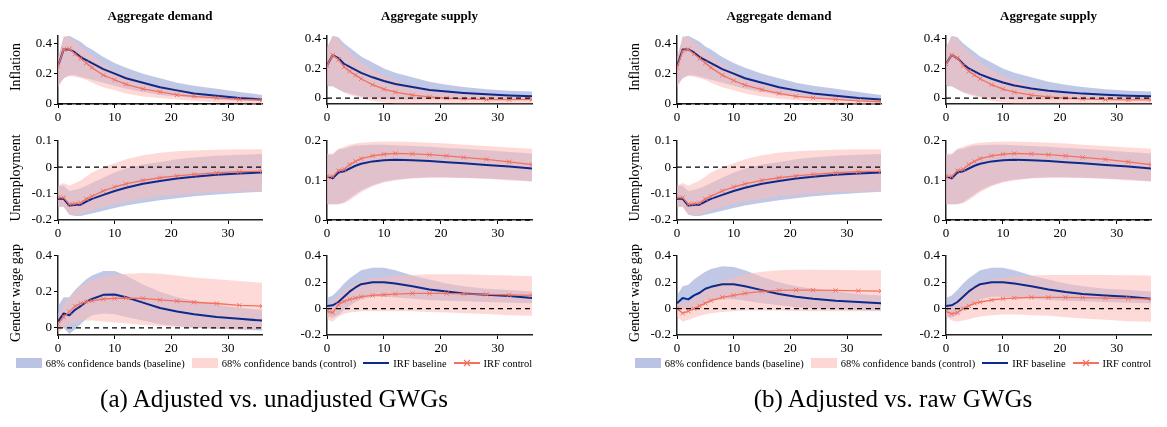 The height and width of the screenshot is (427, 1167). What do you see at coordinates (893, 399) in the screenshot?
I see `text: (b) Adjusted vs. raw GWGs` at bounding box center [893, 399].